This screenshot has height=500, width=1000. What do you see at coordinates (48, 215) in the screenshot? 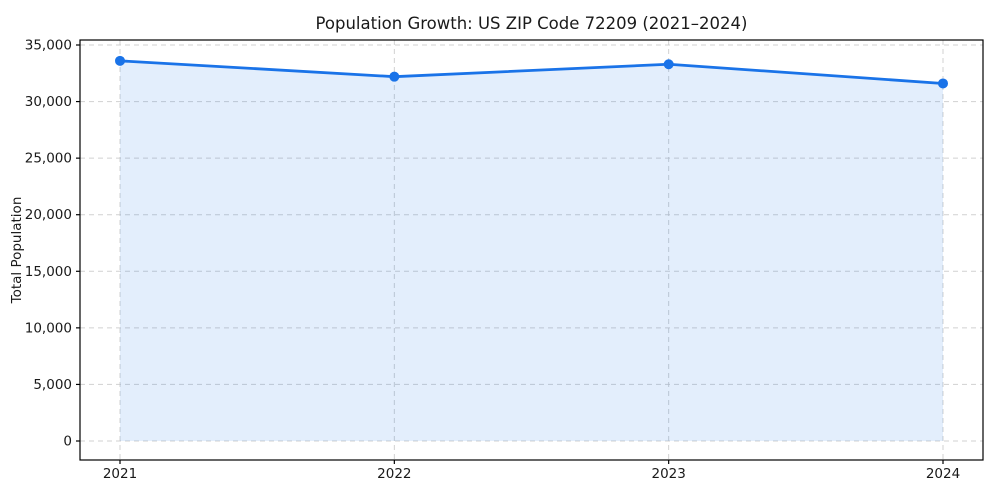
I see `y-tick-label: 20,000` at bounding box center [48, 215].